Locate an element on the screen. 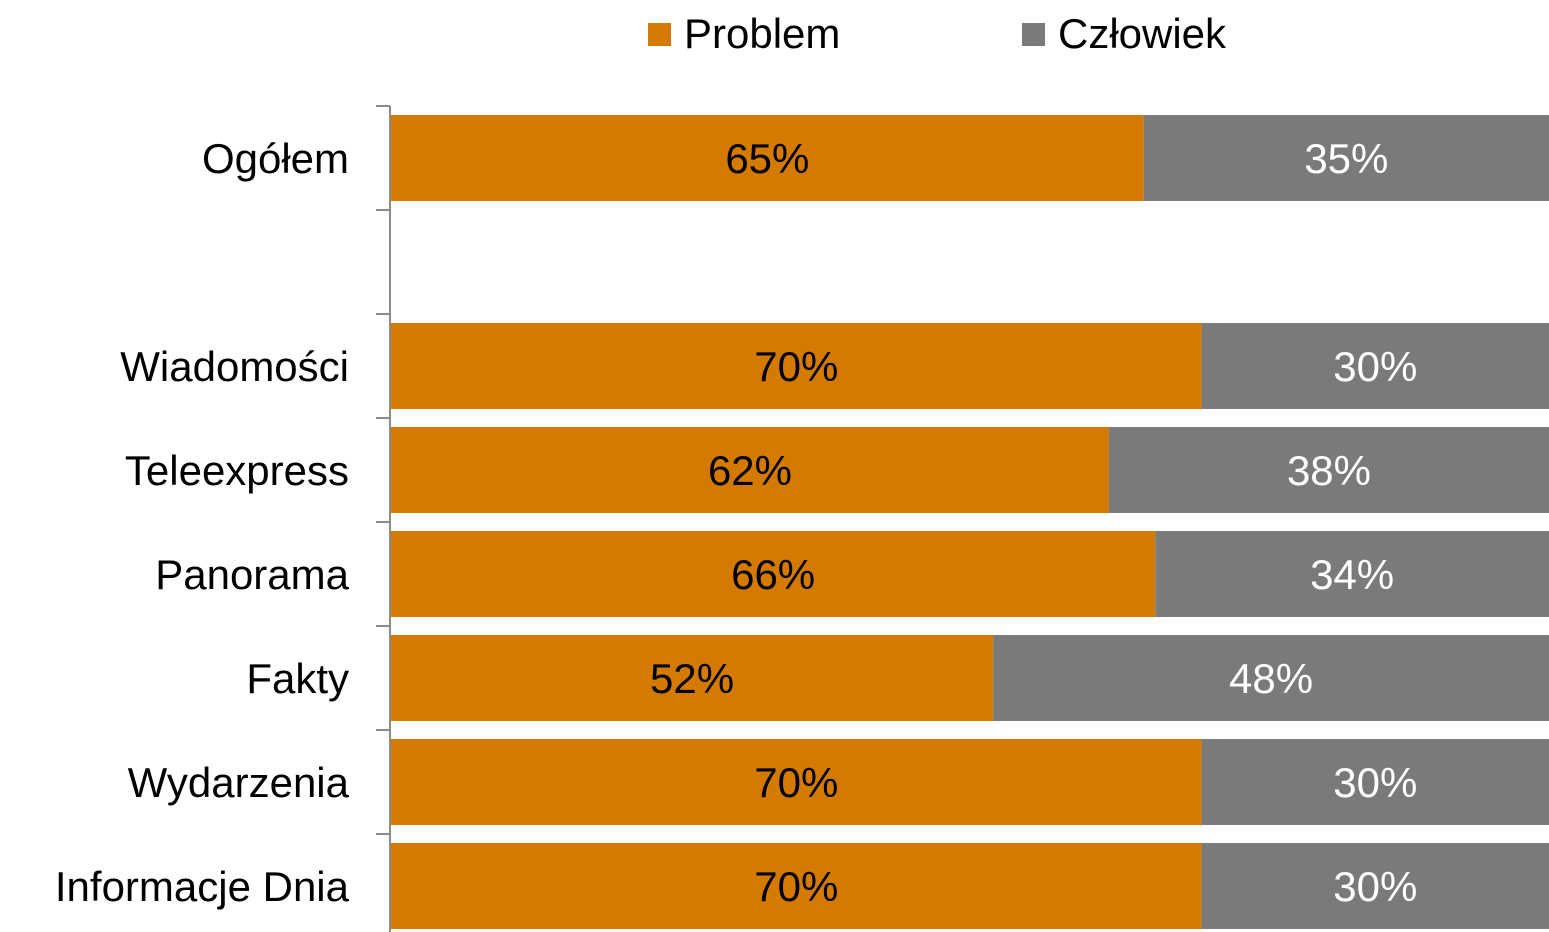 The image size is (1549, 932). category-label: Wydarzenia is located at coordinates (239, 782).